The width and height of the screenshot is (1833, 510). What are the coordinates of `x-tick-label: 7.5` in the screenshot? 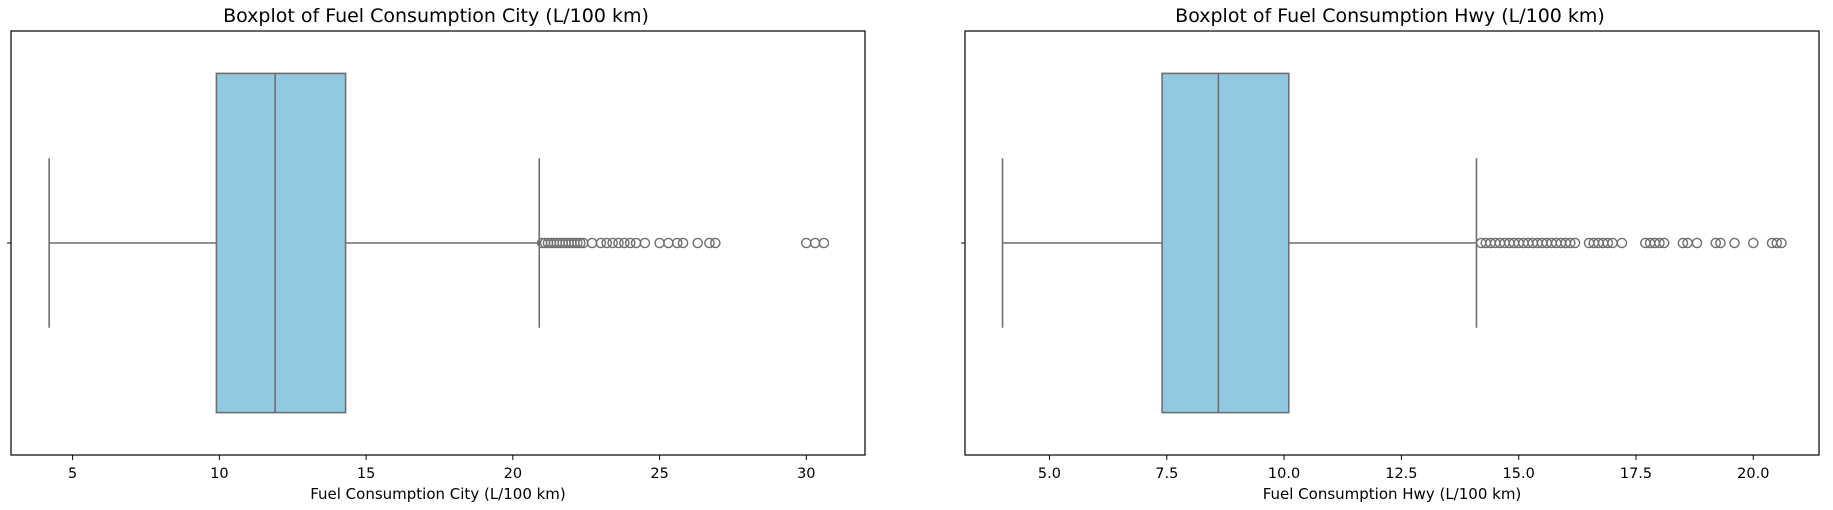 It's located at (1166, 474).